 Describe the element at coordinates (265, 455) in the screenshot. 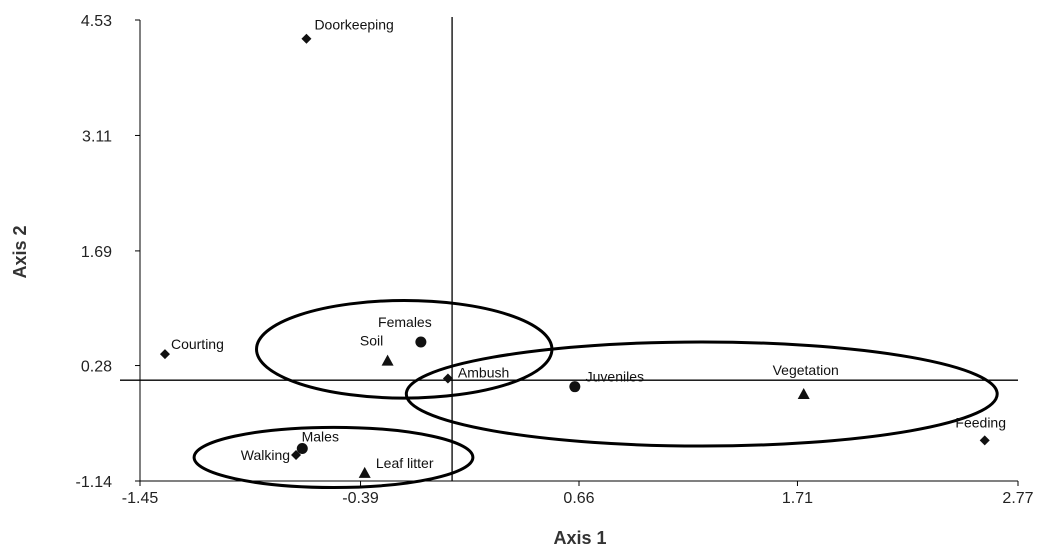

I see `point-label-walking: Walking` at that location.